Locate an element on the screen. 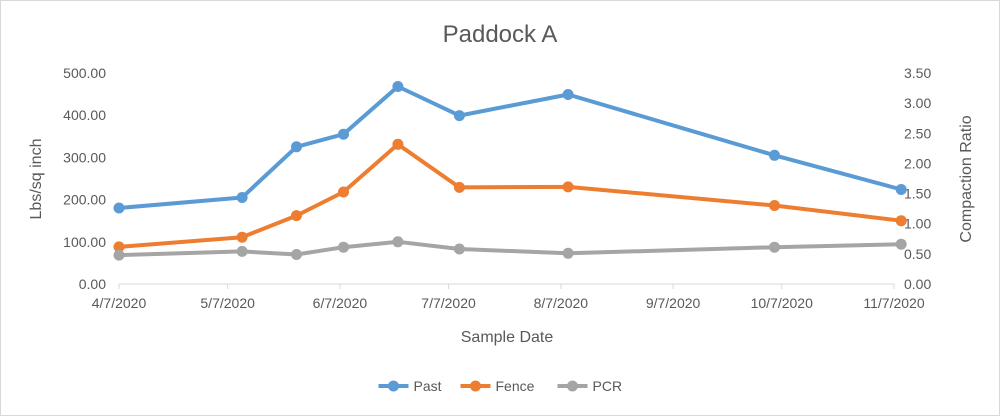 The height and width of the screenshot is (416, 1000). legend-marker-past is located at coordinates (393, 386).